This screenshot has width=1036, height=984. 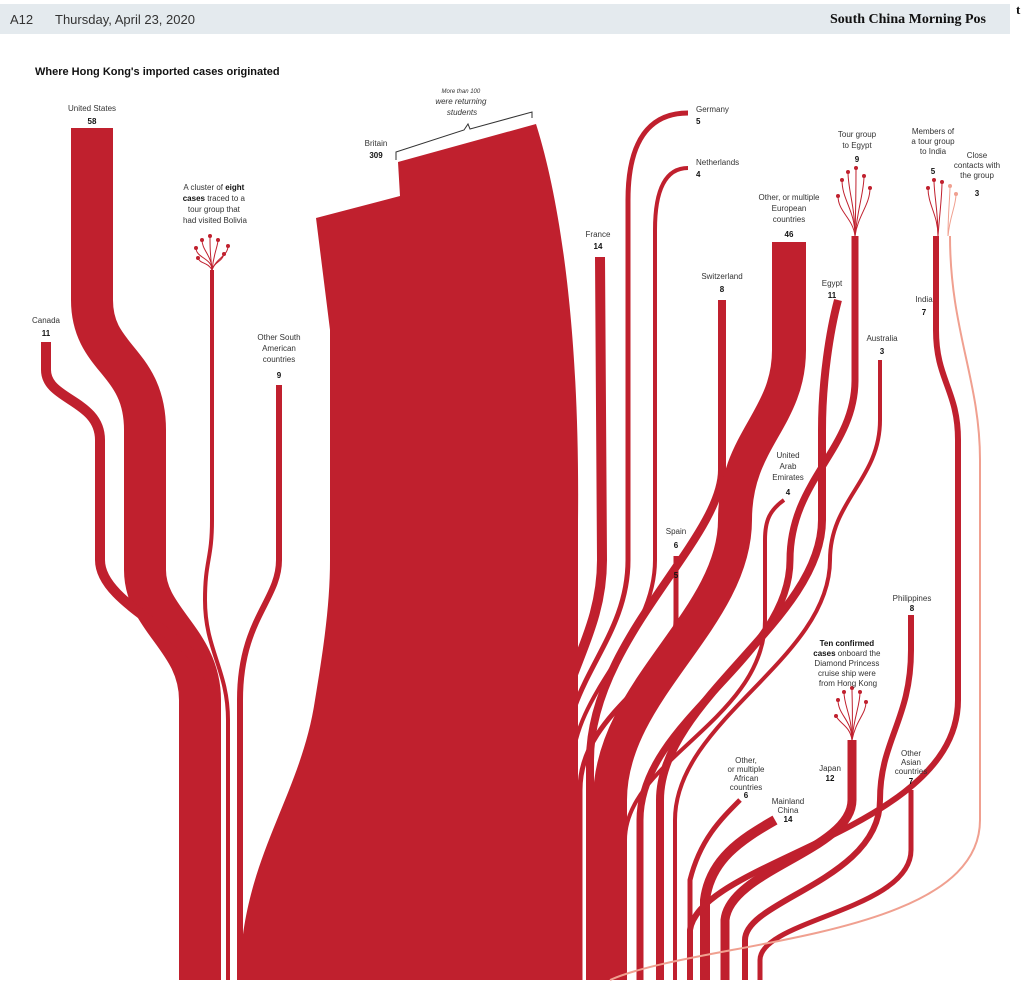 What do you see at coordinates (464, 135) in the screenshot?
I see `students-brace` at bounding box center [464, 135].